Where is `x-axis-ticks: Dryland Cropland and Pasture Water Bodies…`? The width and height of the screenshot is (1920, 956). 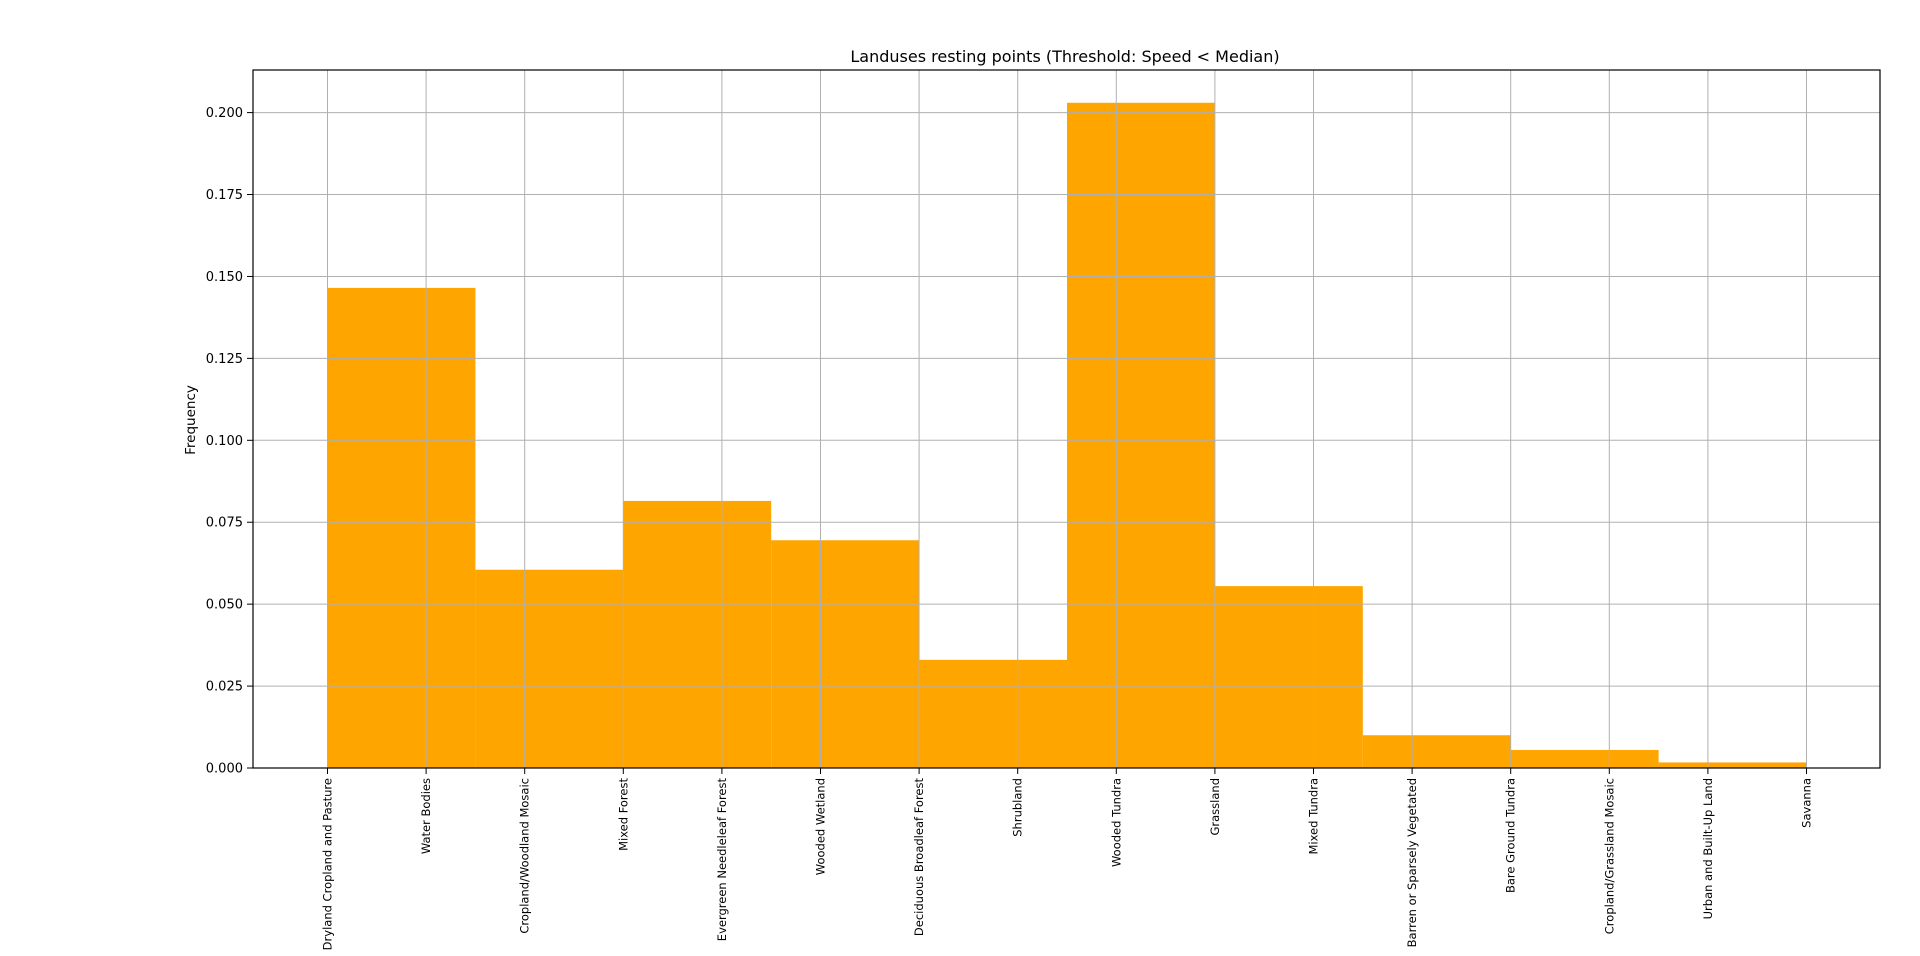
x-axis-ticks: Dryland Cropland and Pasture Water Bodies… is located at coordinates (1067, 859).